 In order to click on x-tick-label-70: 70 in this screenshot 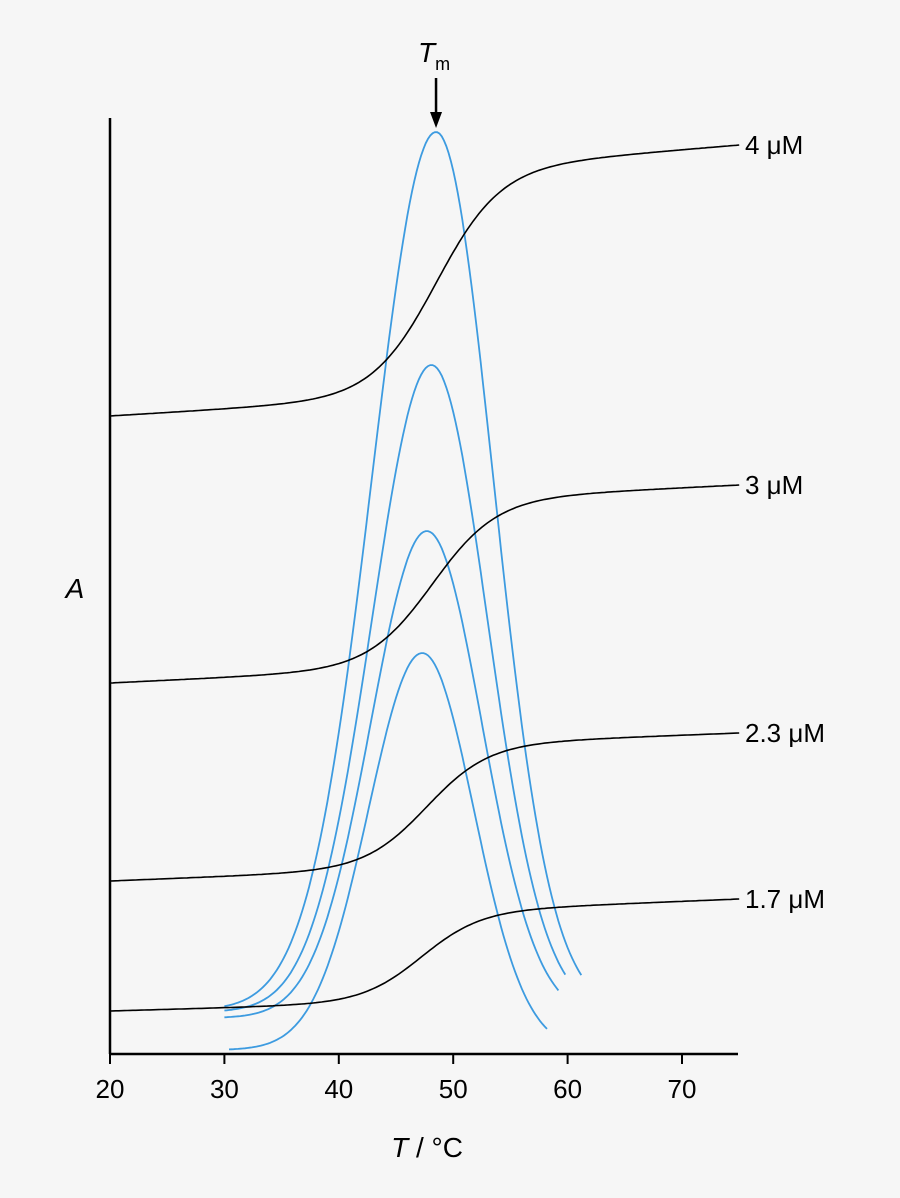, I will do `click(682, 1089)`.